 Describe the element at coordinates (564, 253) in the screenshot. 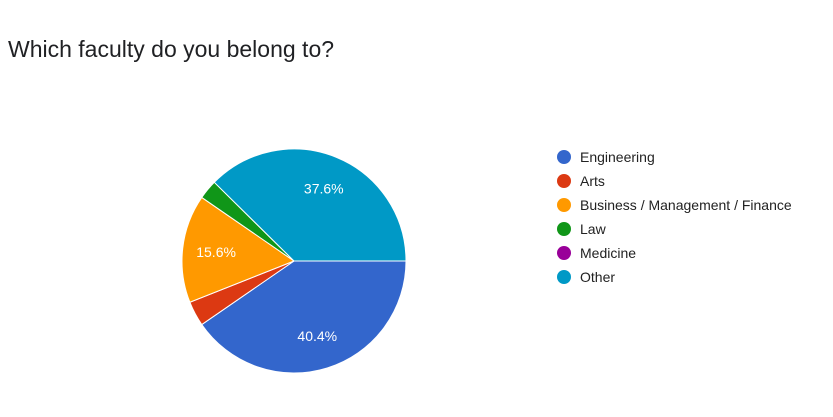

I see `legend-swatch-medicine` at that location.